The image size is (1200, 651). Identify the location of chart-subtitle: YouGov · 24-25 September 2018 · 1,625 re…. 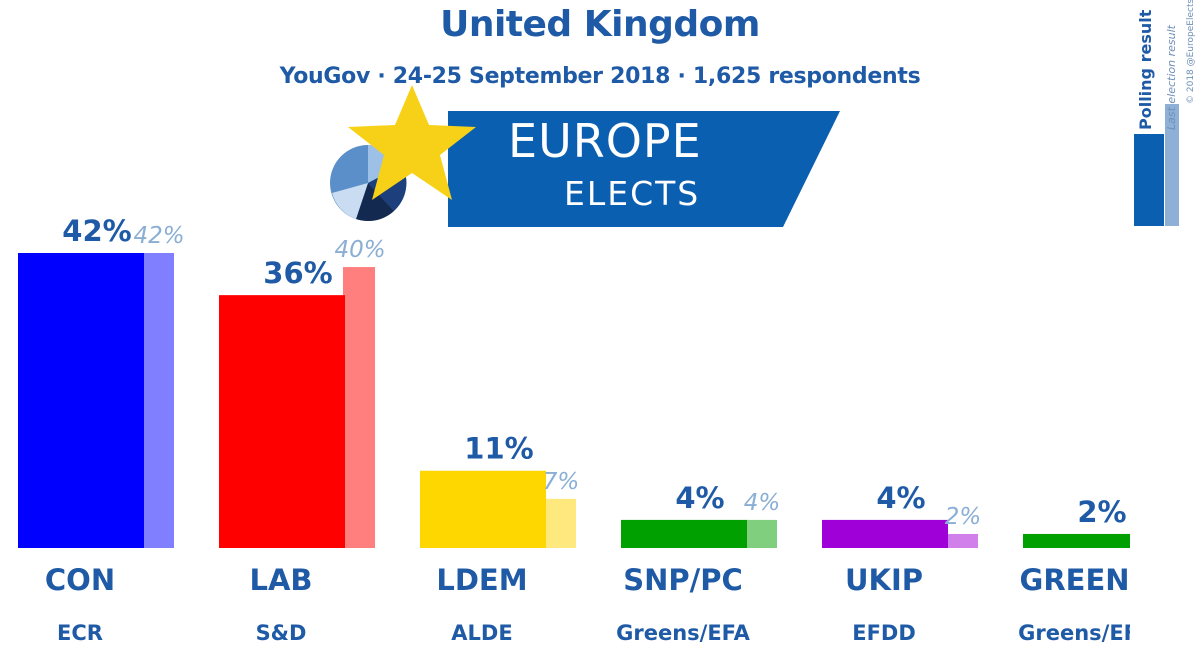
(600, 76).